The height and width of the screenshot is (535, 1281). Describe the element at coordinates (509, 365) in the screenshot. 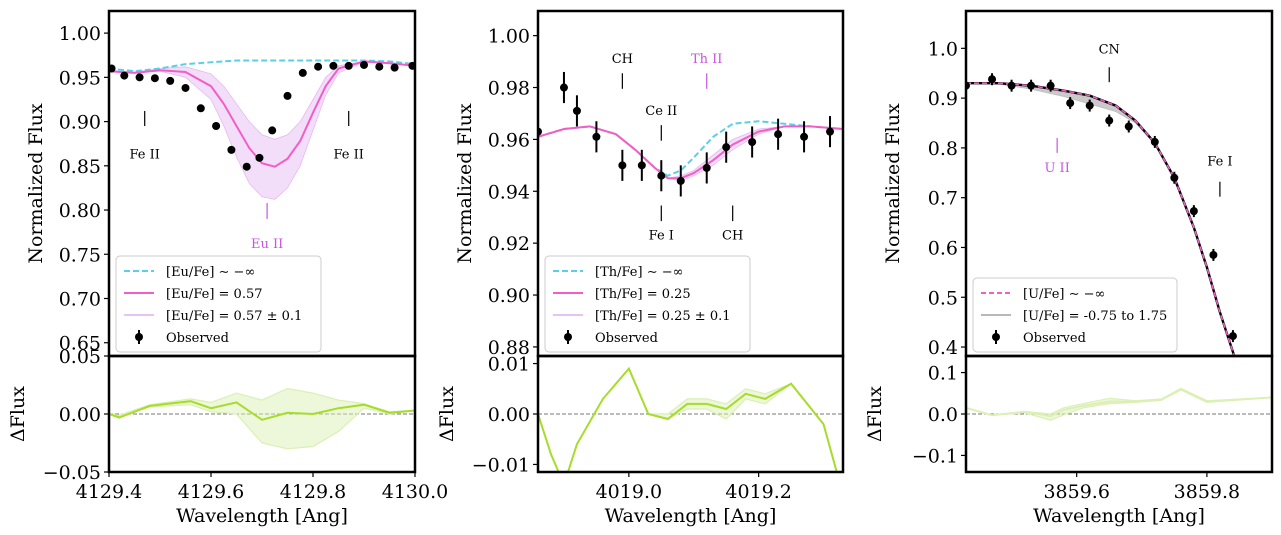

I see `resid-ytick-label: 0.01` at that location.